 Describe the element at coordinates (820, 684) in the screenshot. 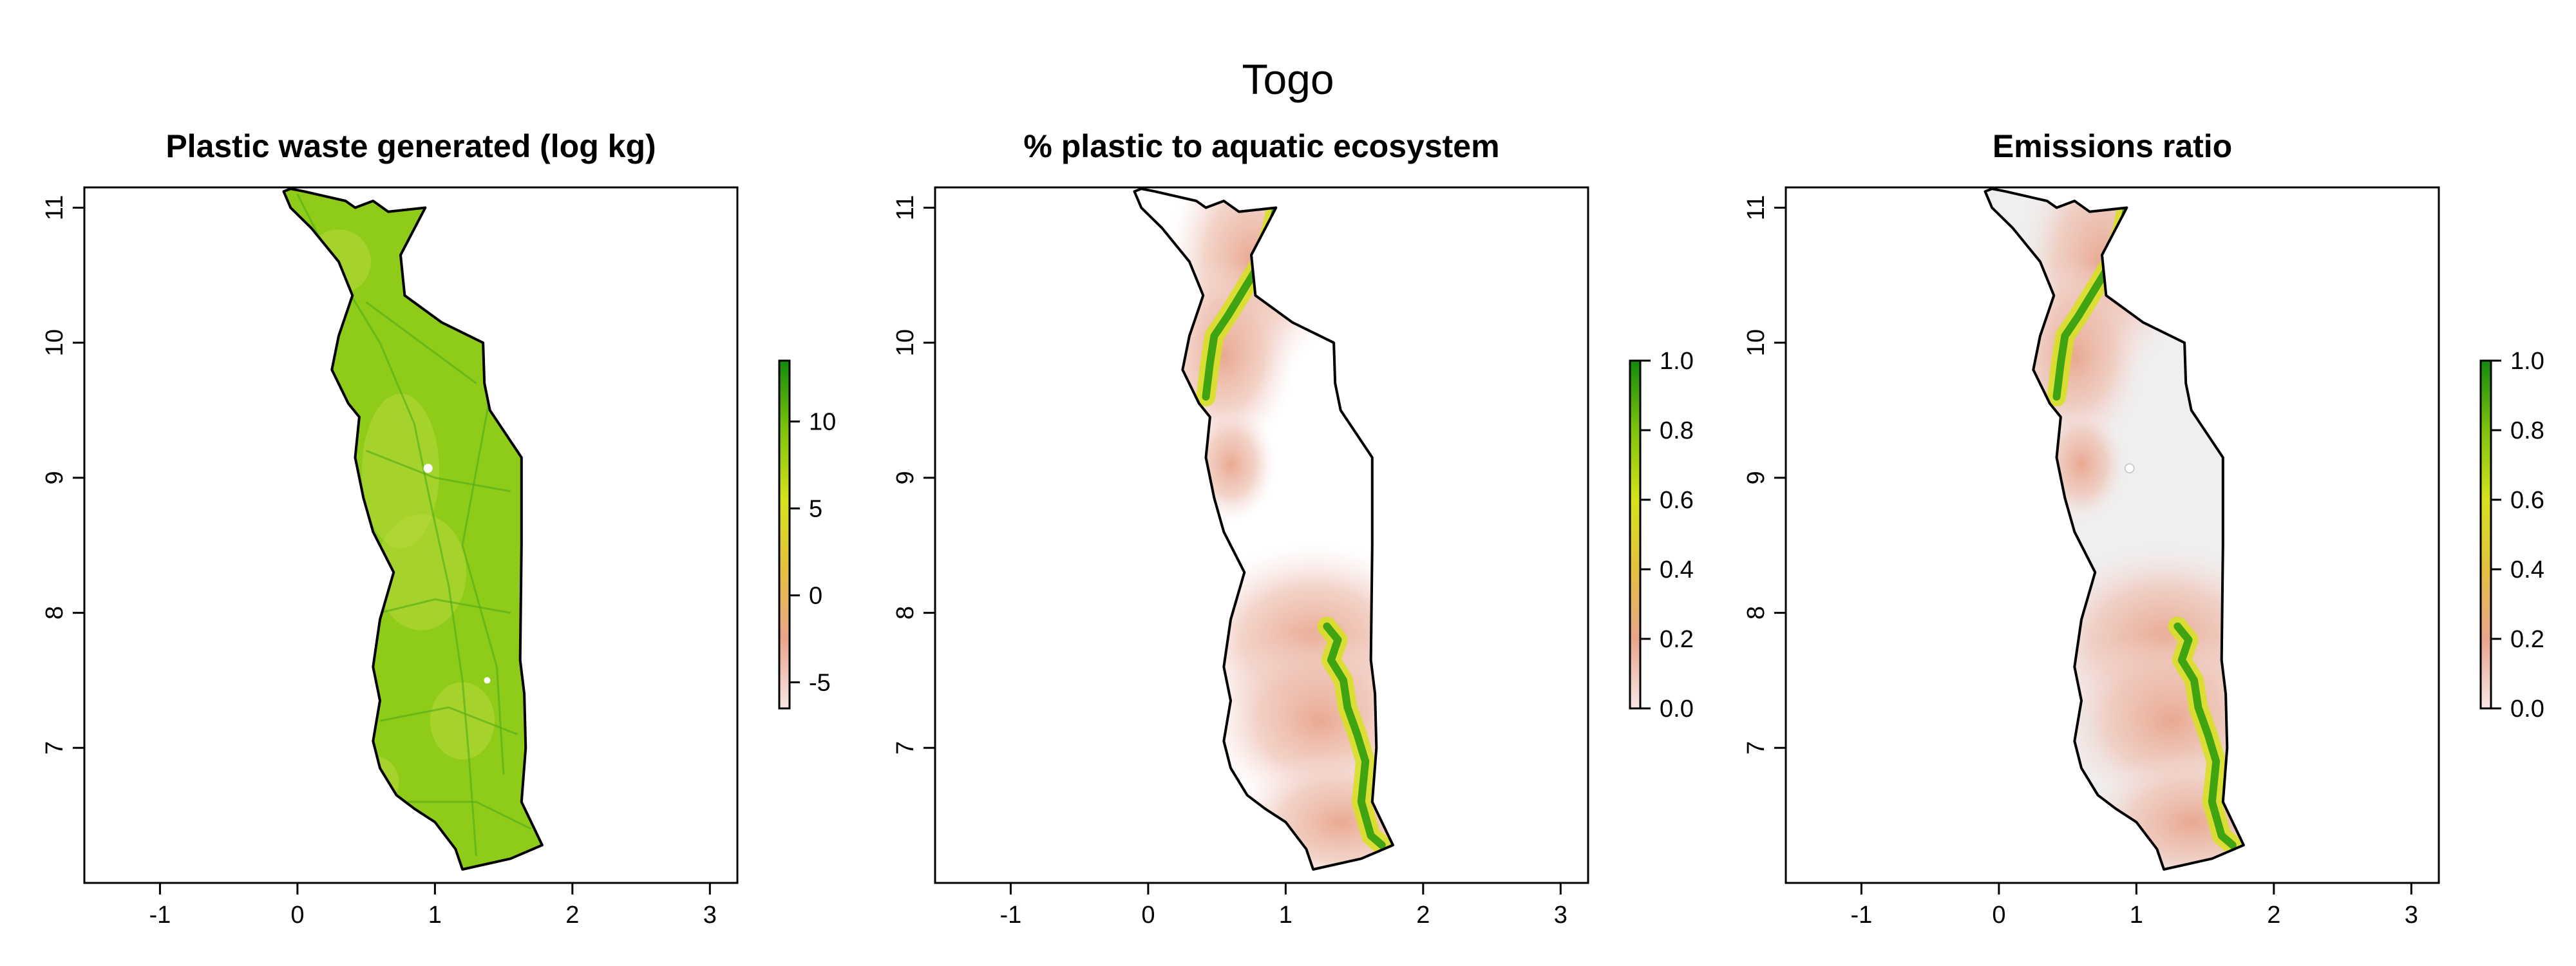

I see `colorbar-tick-label: -5` at that location.